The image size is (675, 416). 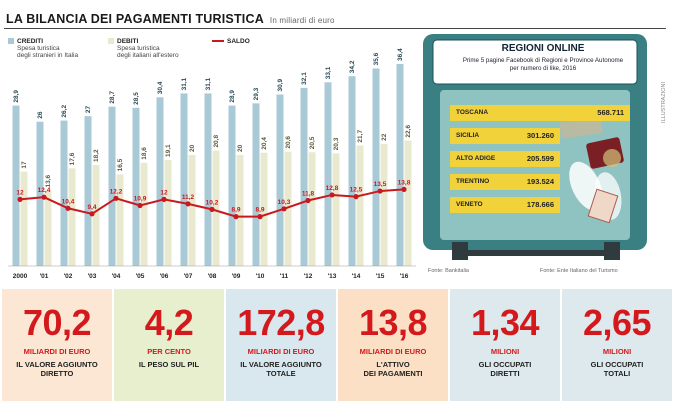 What do you see at coordinates (235, 210) in the screenshot?
I see `saldo-label: 8,9` at bounding box center [235, 210].